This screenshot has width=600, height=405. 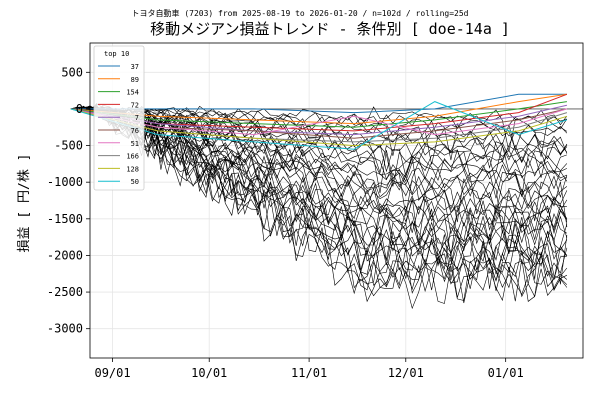 What do you see at coordinates (132, 169) in the screenshot?
I see `legend-label: 128` at bounding box center [132, 169].